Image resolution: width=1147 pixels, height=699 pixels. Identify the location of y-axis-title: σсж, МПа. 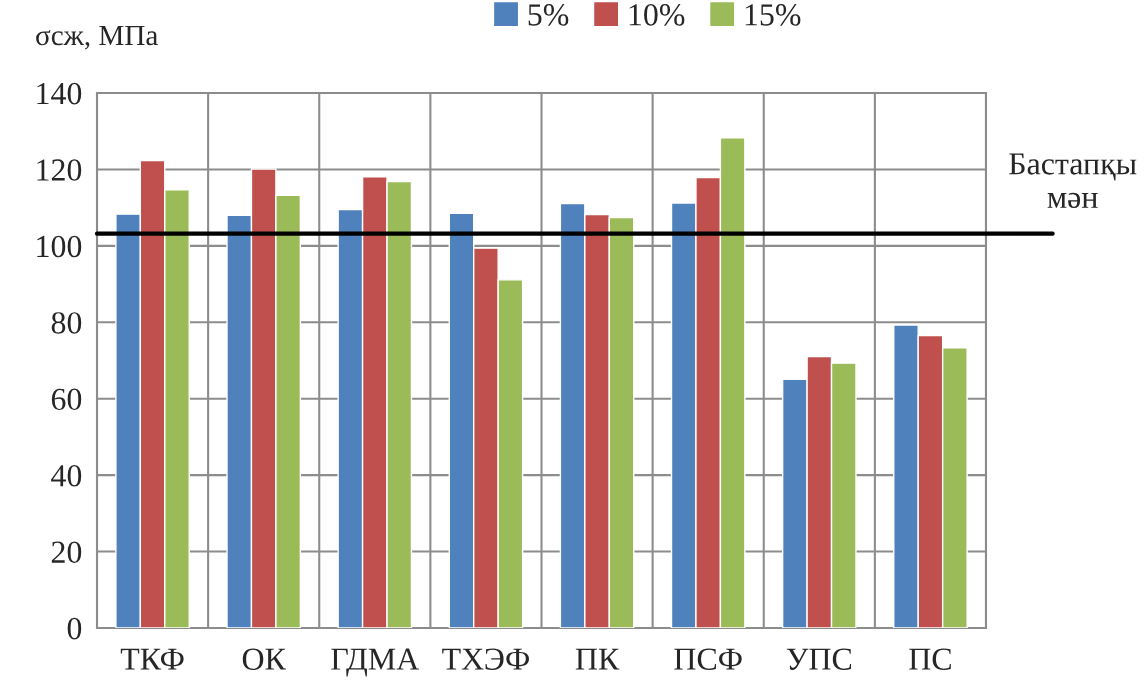
(97, 37).